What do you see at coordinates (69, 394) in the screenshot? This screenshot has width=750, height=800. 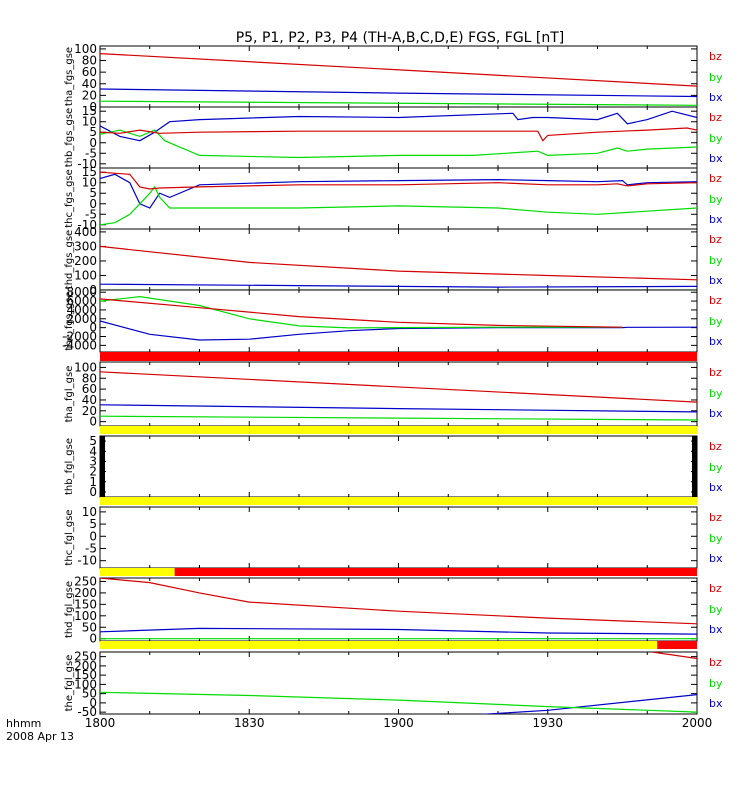 I see `y-axis-label: tha_fgl_gse` at bounding box center [69, 394].